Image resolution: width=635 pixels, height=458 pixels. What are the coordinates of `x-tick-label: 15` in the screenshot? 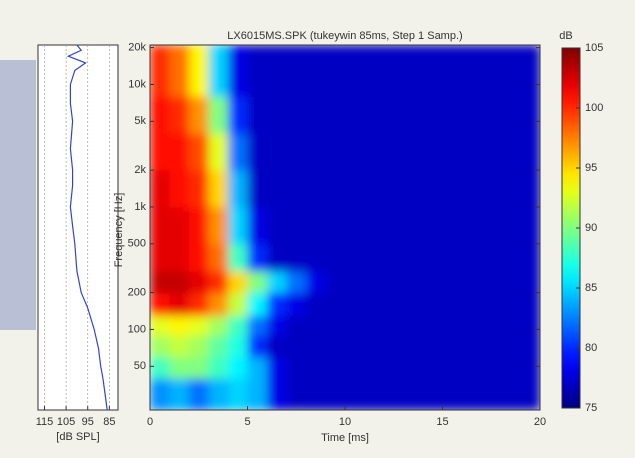 It's located at (442, 422).